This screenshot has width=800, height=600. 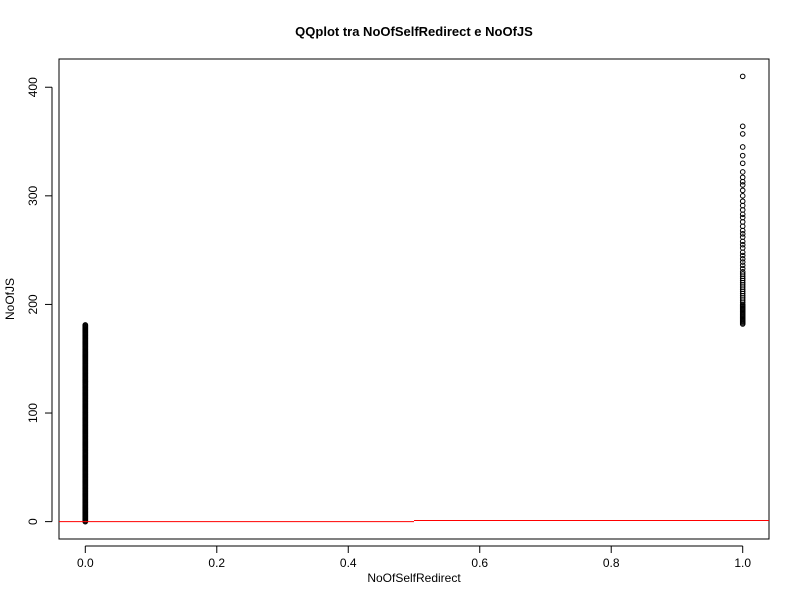 What do you see at coordinates (33, 413) in the screenshot?
I see `y-tick-label: 100` at bounding box center [33, 413].